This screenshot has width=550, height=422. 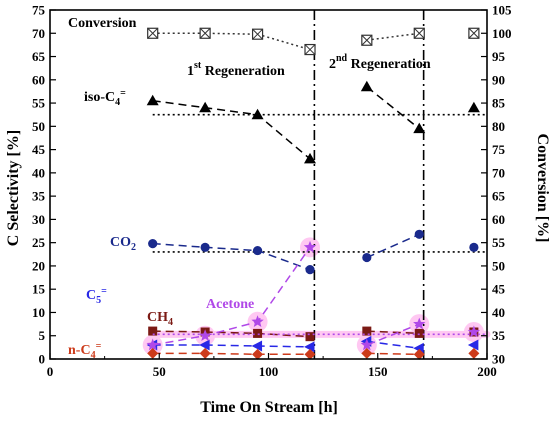 I want to click on y-right-tick-label: 75, so click(x=499, y=149).